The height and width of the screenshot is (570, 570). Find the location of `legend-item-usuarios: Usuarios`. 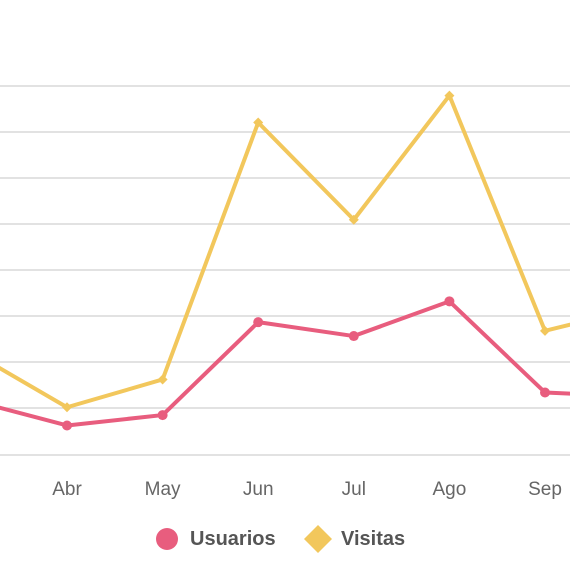

legend-item-usuarios: Usuarios is located at coordinates (216, 539).